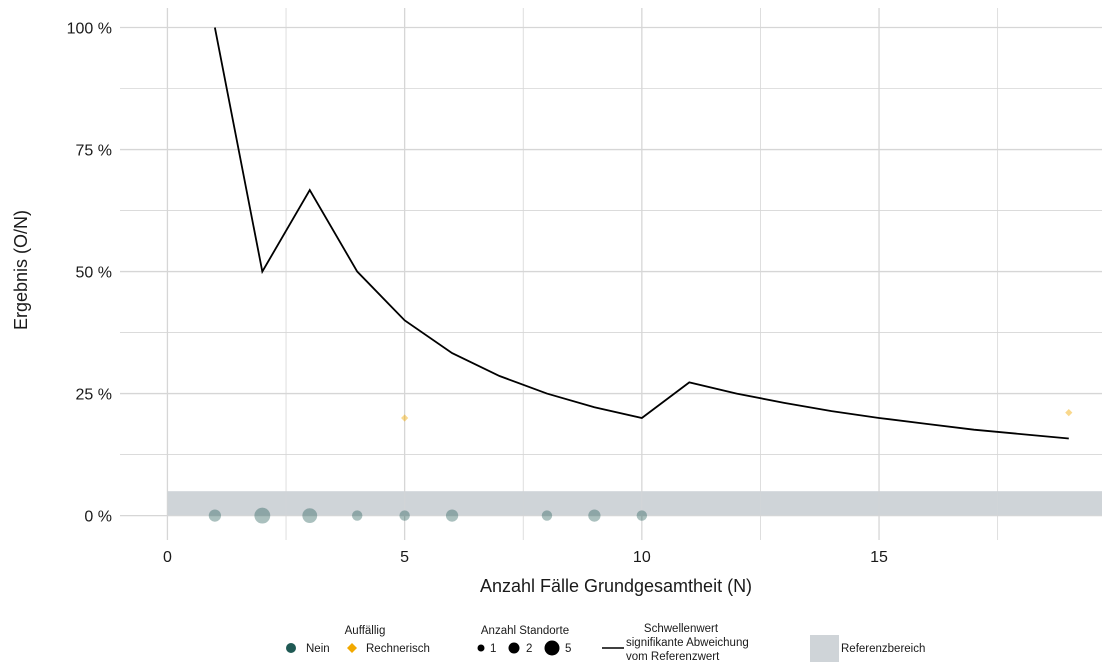  Describe the element at coordinates (568, 649) in the screenshot. I see `legend-size-5-label: 5` at that location.